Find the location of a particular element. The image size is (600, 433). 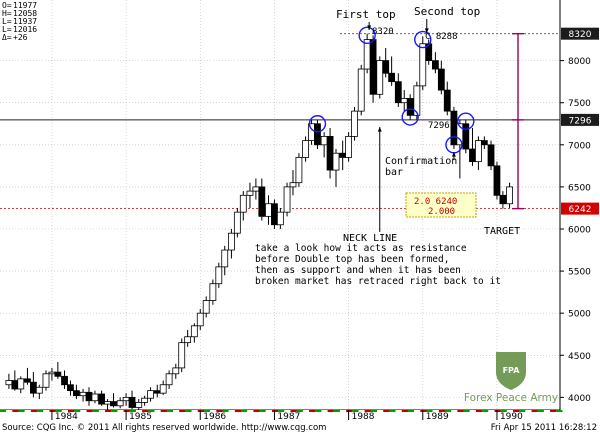

x-tick-label: 1984 is located at coordinates (66, 417).